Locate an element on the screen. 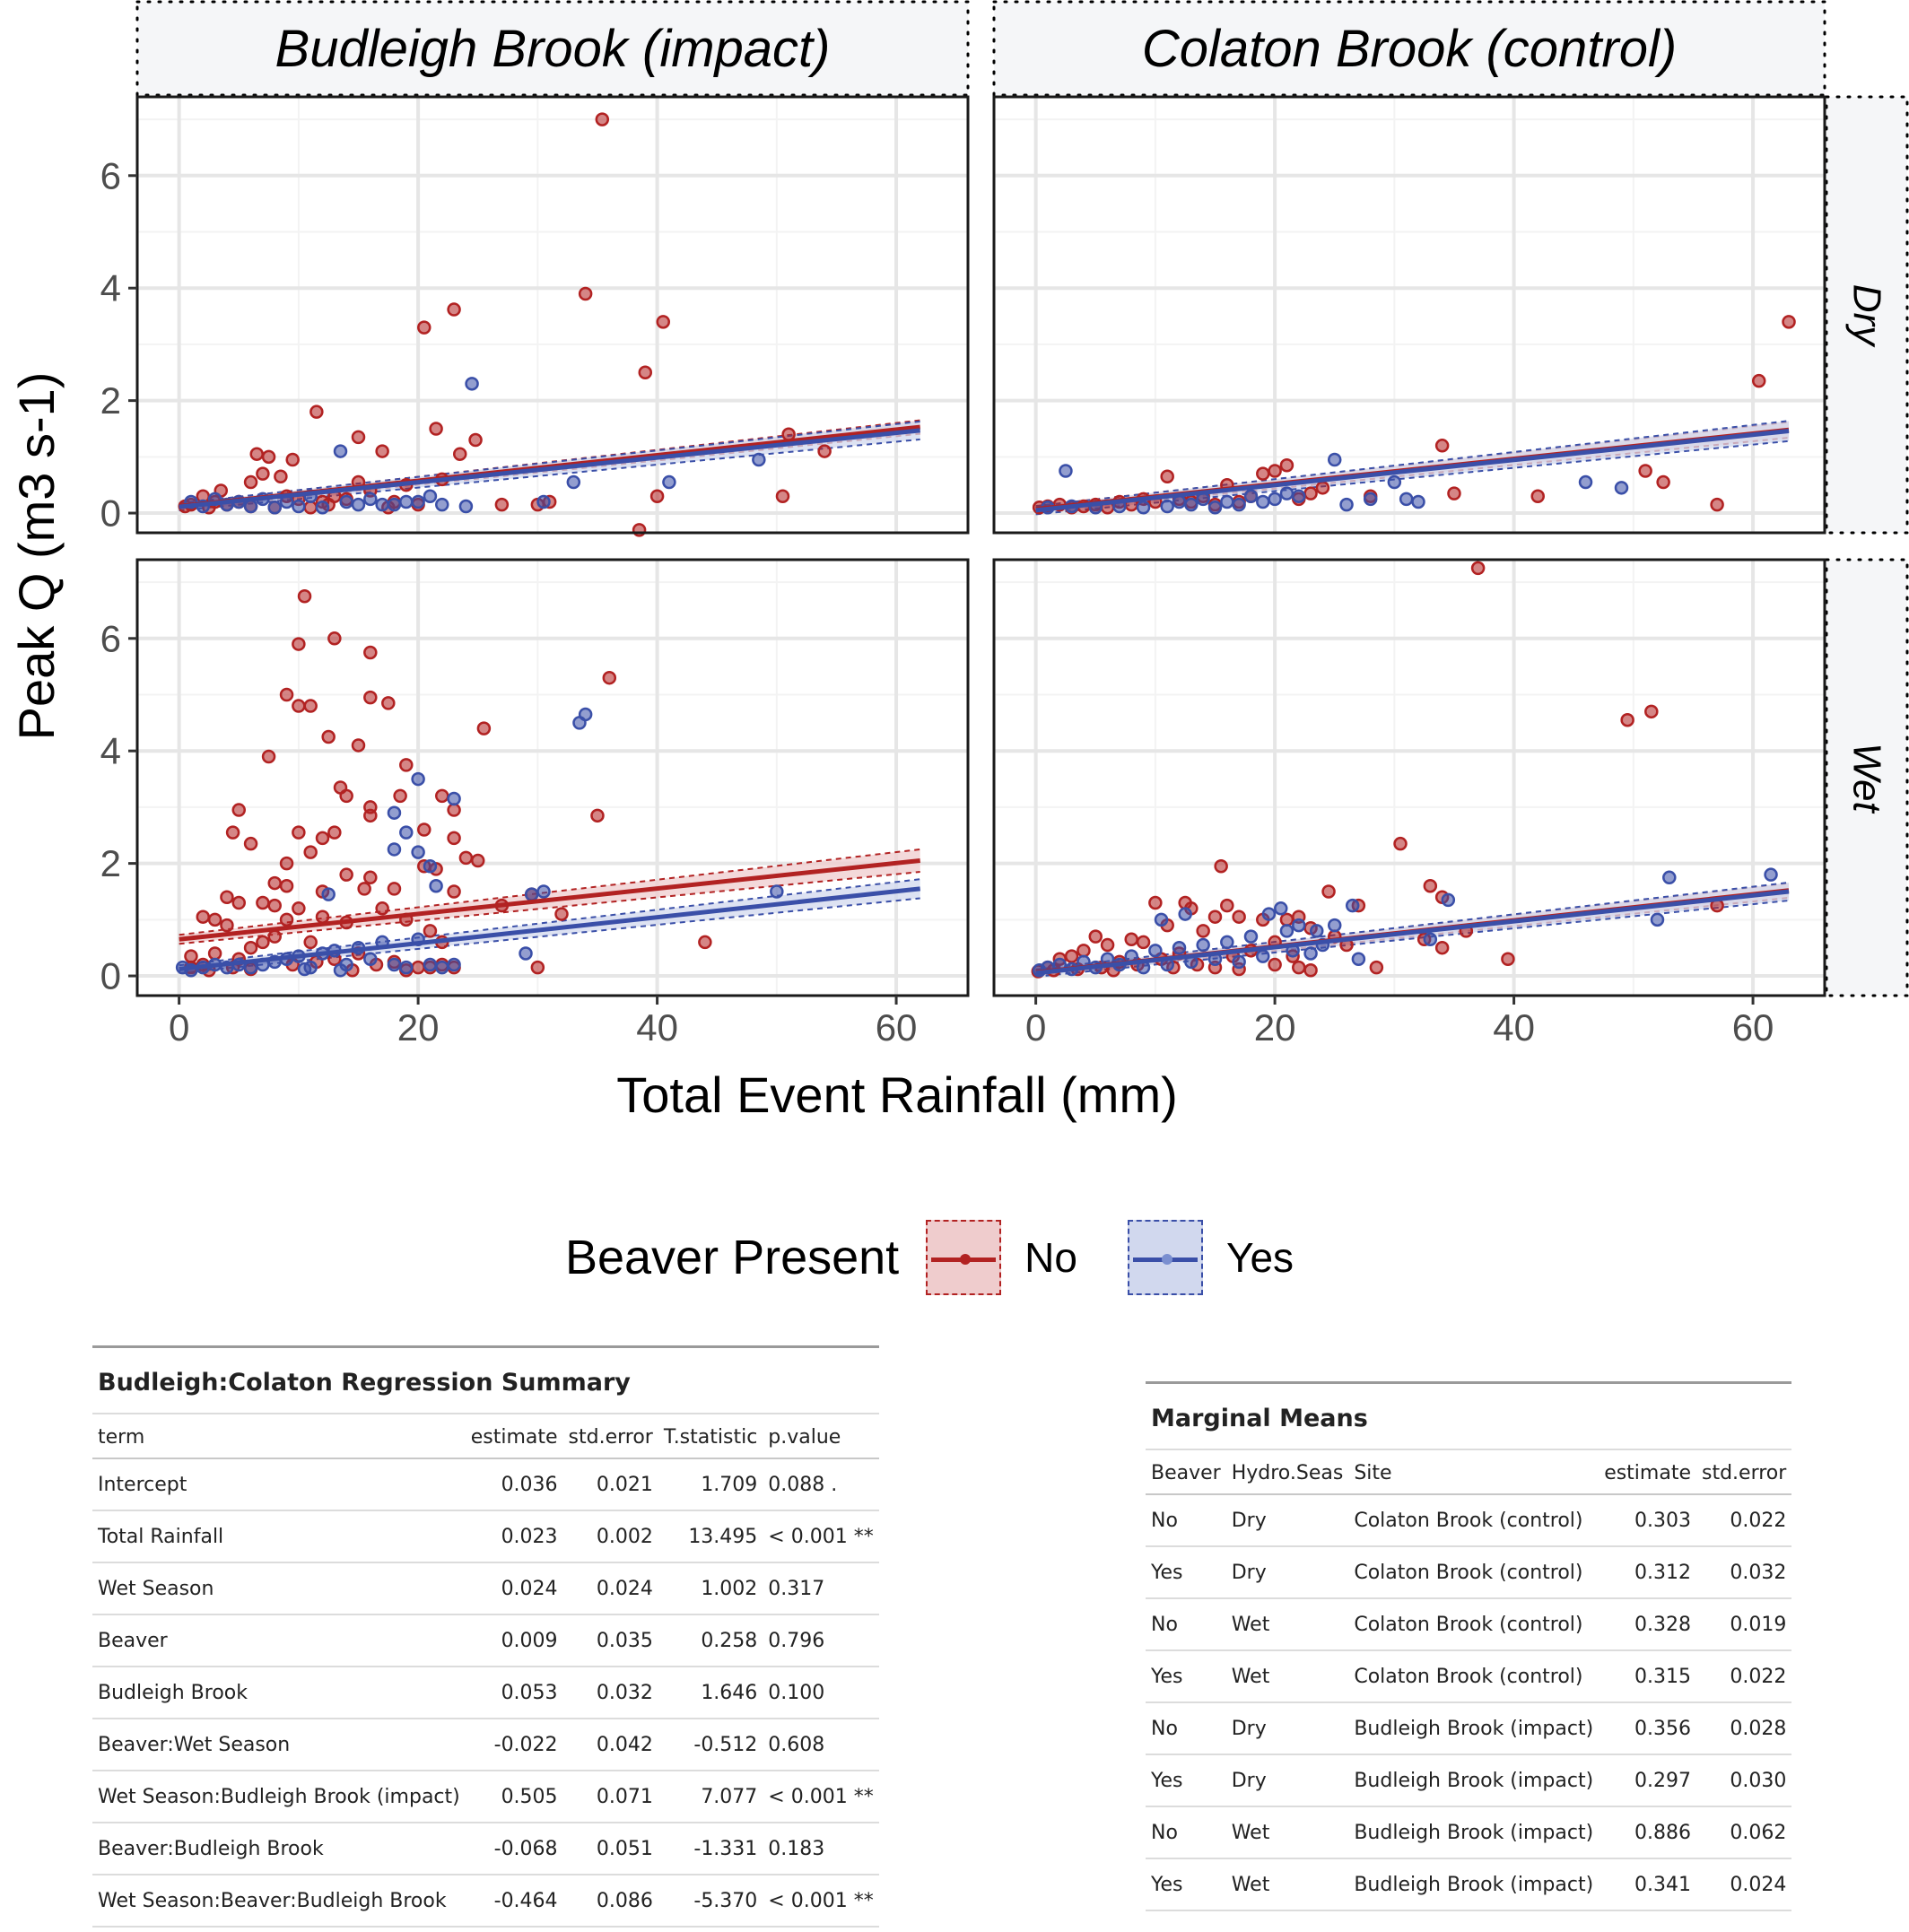  legend: Beaver Present No Yes is located at coordinates (954, 1257).